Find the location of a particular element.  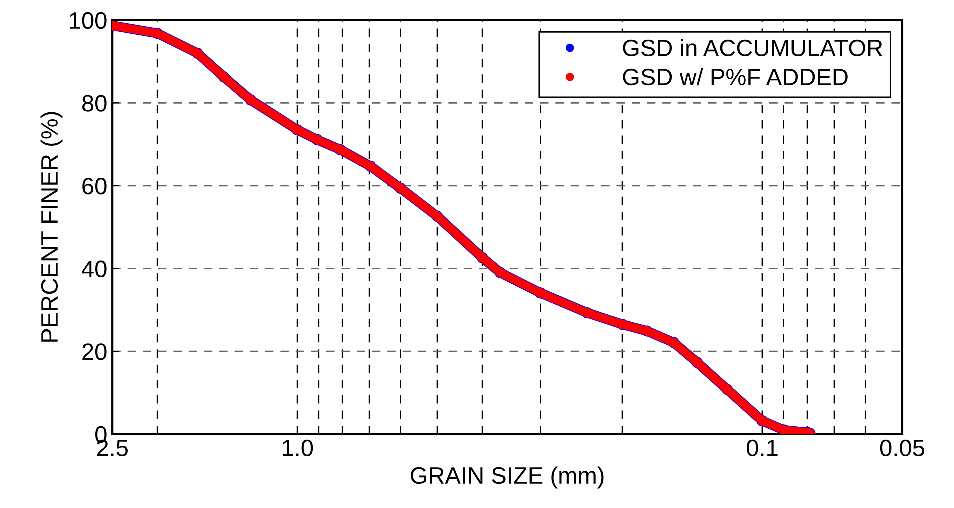

legend-label: GSD in ACCUMULATOR is located at coordinates (752, 48).